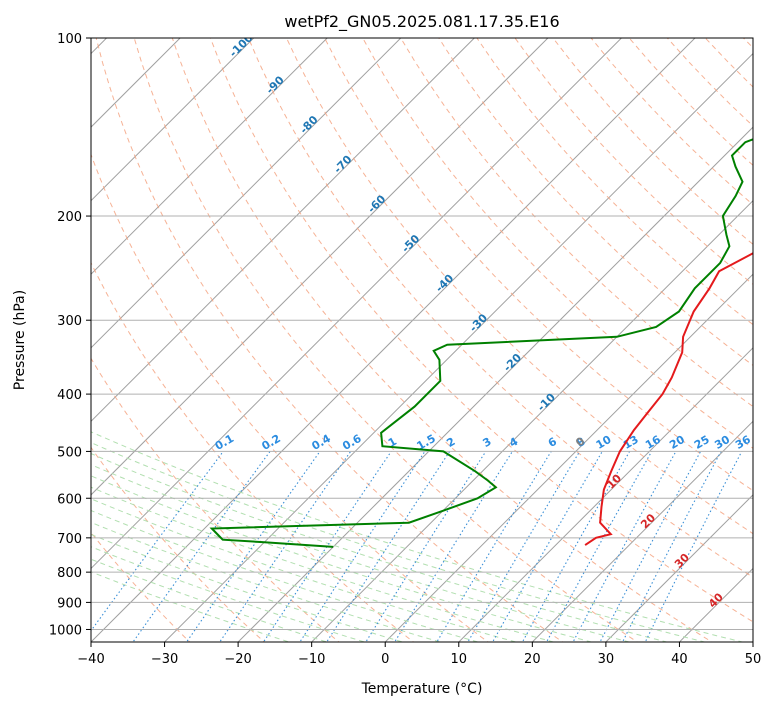  What do you see at coordinates (275, 84) in the screenshot?
I see `dry-adiabat-label: -90` at bounding box center [275, 84].